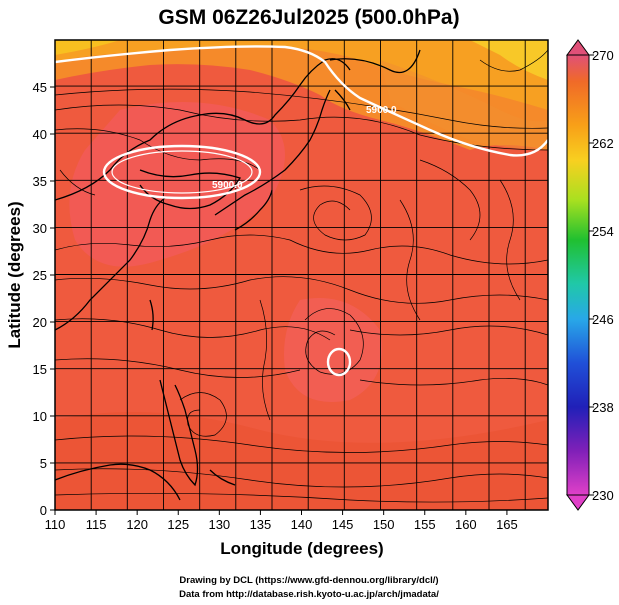  What do you see at coordinates (425, 524) in the screenshot?
I see `x-tick-label: 155` at bounding box center [425, 524].